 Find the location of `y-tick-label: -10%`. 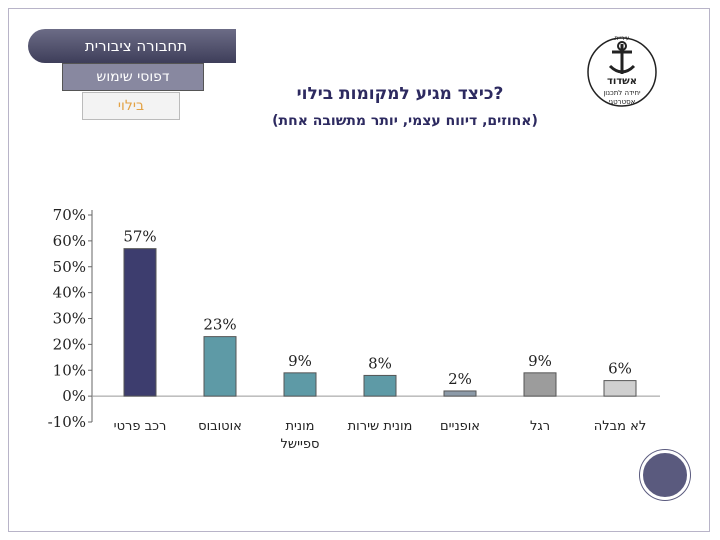

y-tick-label: -10% is located at coordinates (67, 422).